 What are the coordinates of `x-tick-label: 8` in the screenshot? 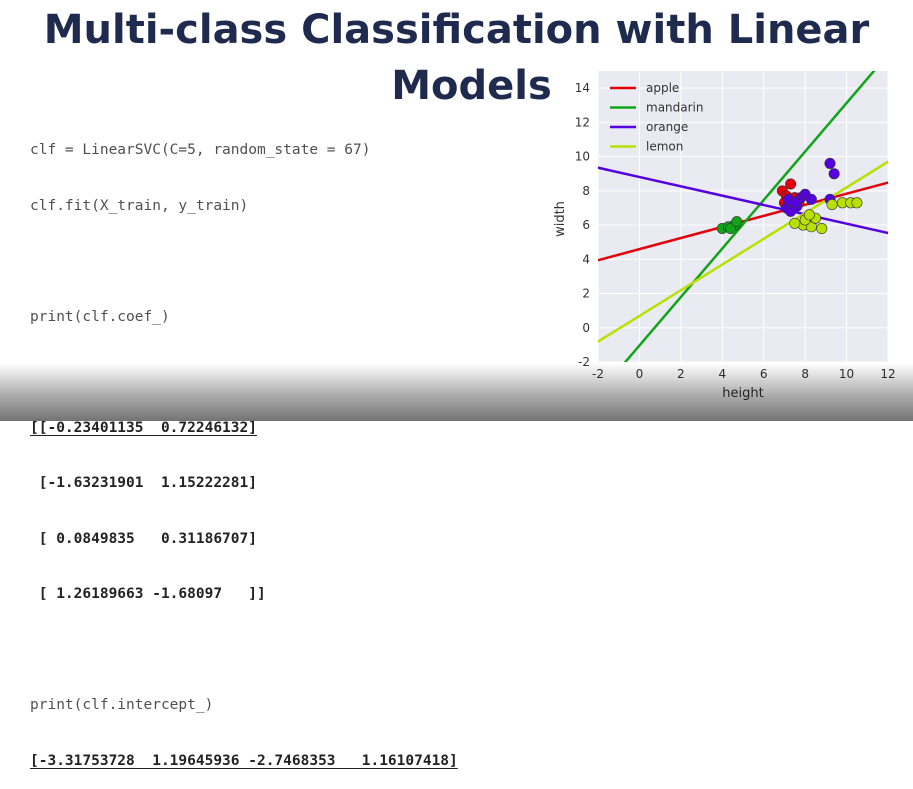 It's located at (805, 374).